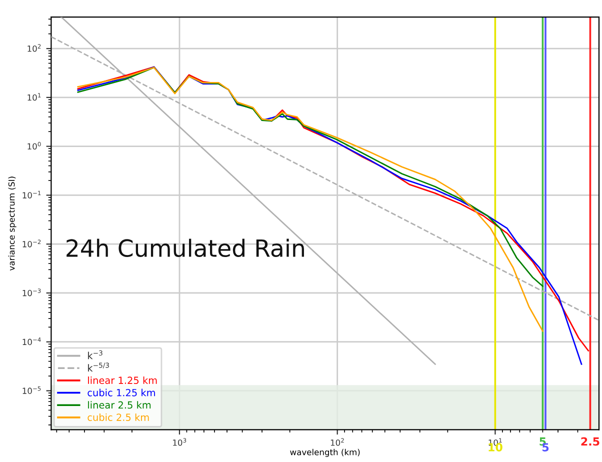  What do you see at coordinates (118, 417) in the screenshot?
I see `legend-label: cubic 2.5 km` at bounding box center [118, 417].